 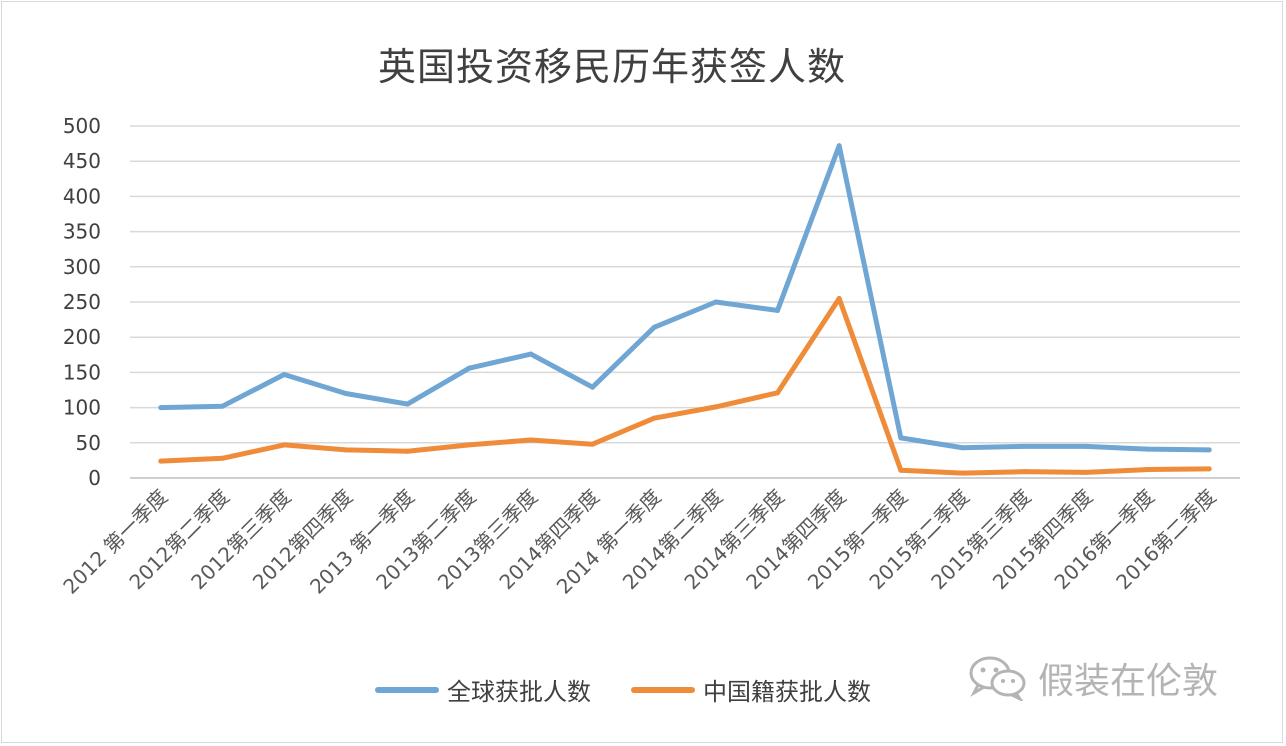 What do you see at coordinates (88, 443) in the screenshot?
I see `y-tick-label: 50` at bounding box center [88, 443].